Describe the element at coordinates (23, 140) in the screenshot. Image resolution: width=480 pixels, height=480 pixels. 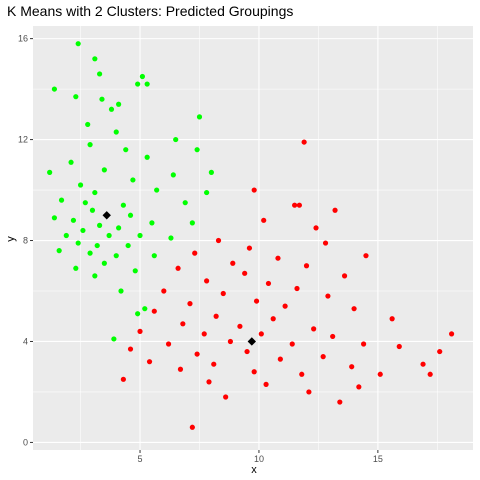
I see `y-tick-label: 12` at that location.